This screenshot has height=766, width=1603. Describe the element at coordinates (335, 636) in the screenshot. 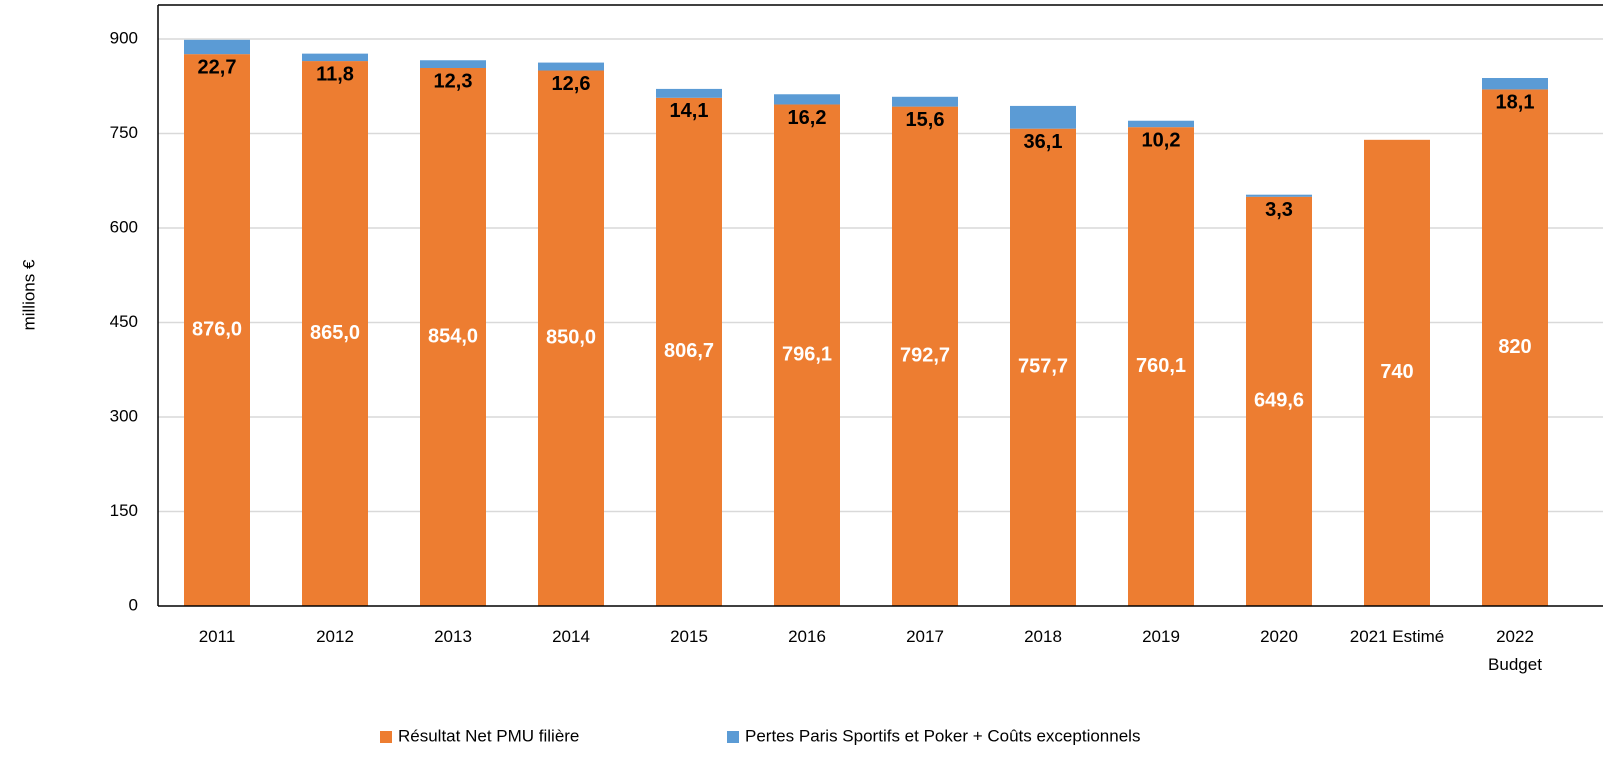

I see `x-tick-label: 2012` at that location.